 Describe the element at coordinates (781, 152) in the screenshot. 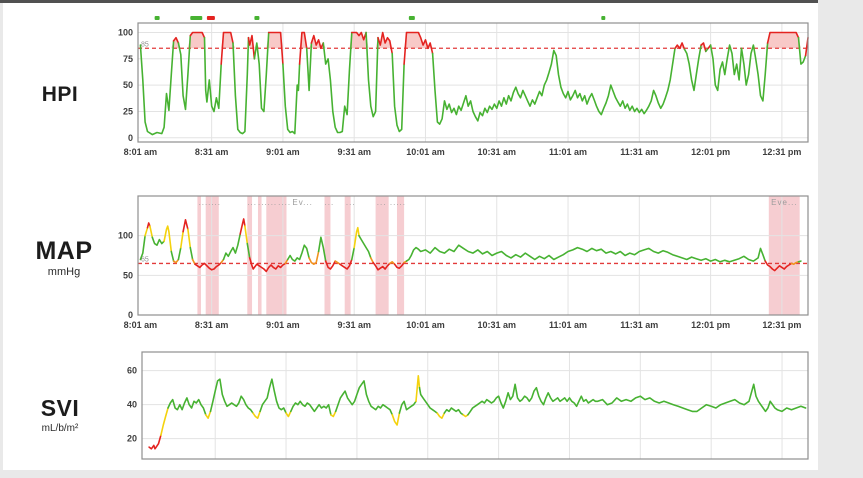

I see `x-tick-label: 12:31 pm` at that location.